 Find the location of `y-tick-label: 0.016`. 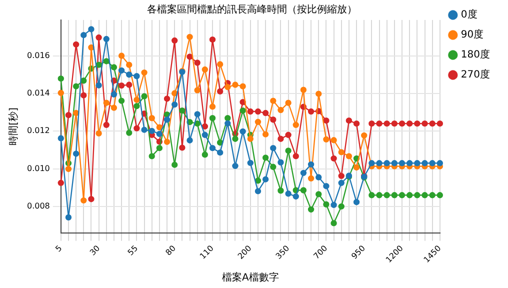

y-tick-label: 0.016 is located at coordinates (38, 55).